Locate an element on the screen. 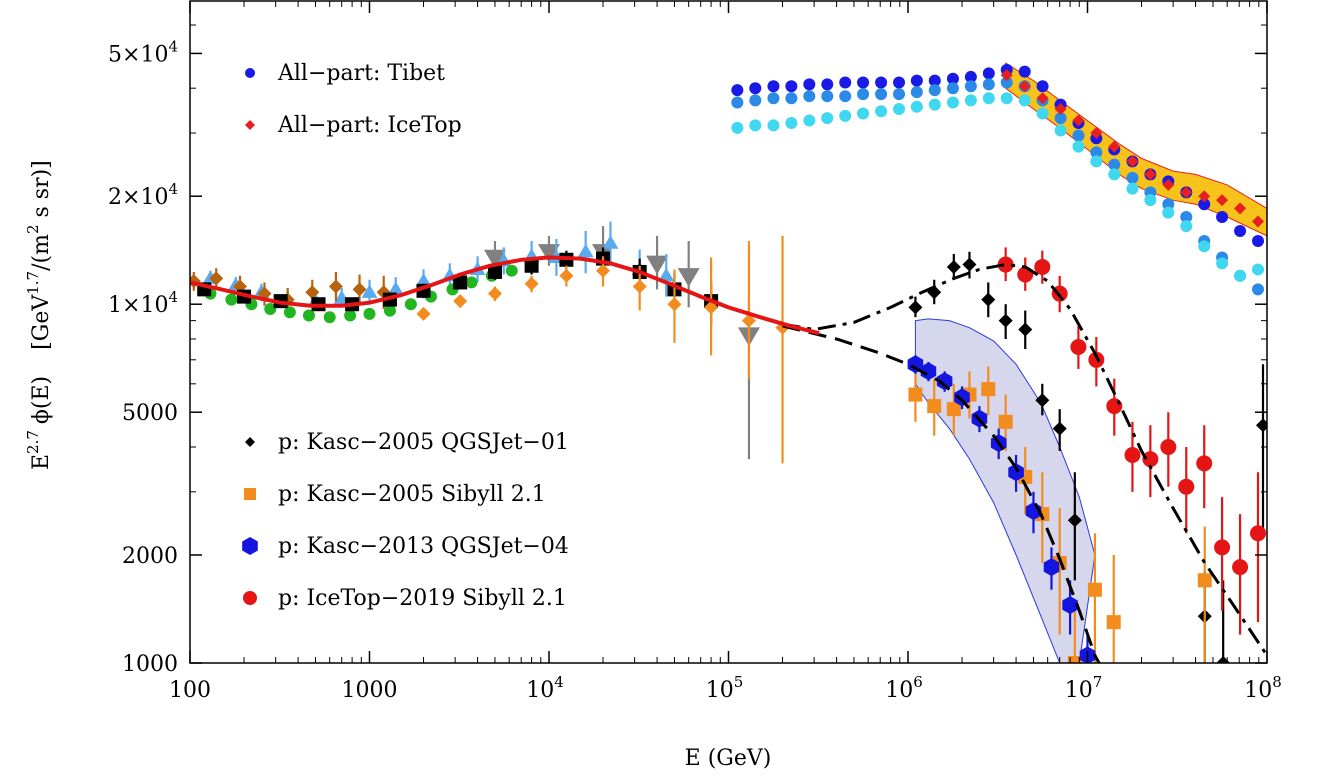 This screenshot has width=1317, height=778. x-tick-label: 10⁴ is located at coordinates (545, 688).